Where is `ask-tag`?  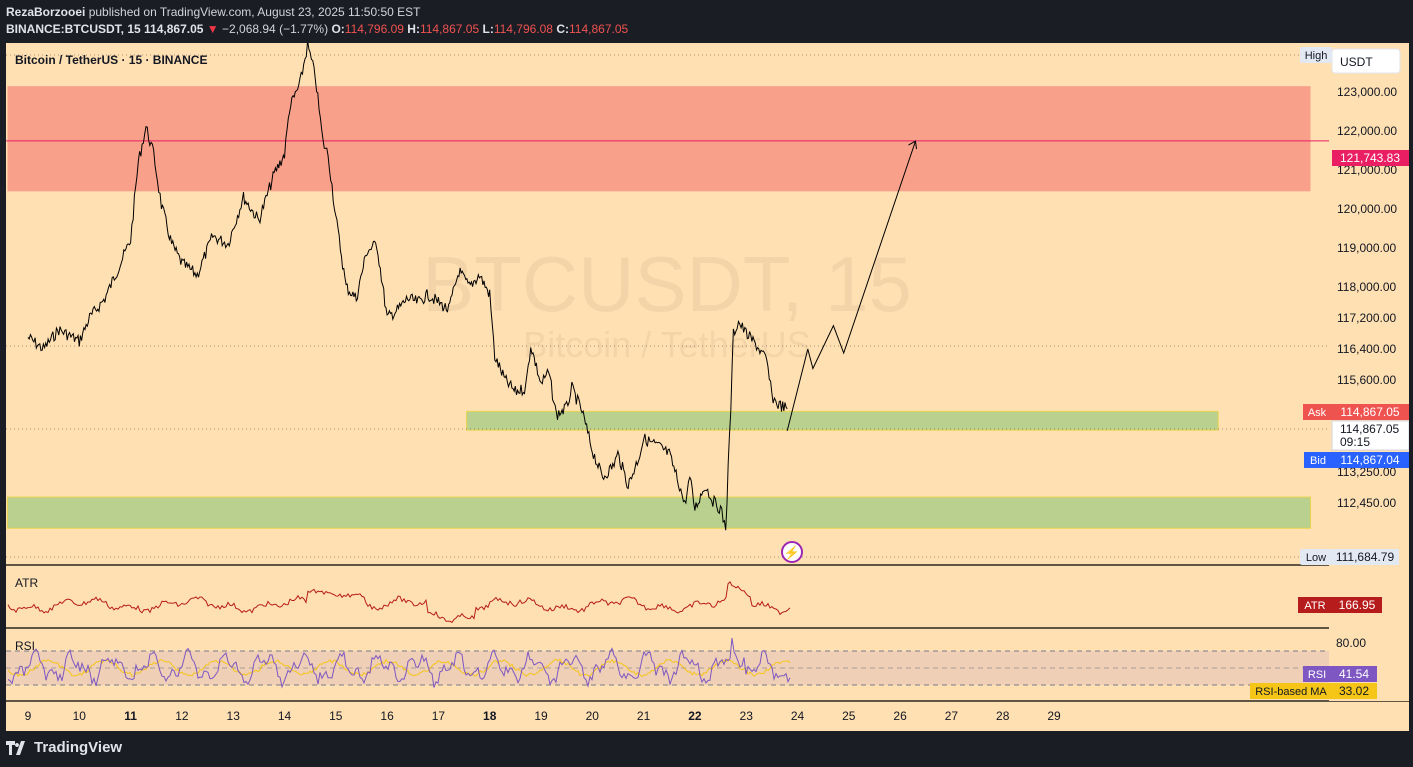
ask-tag is located at coordinates (1317, 412).